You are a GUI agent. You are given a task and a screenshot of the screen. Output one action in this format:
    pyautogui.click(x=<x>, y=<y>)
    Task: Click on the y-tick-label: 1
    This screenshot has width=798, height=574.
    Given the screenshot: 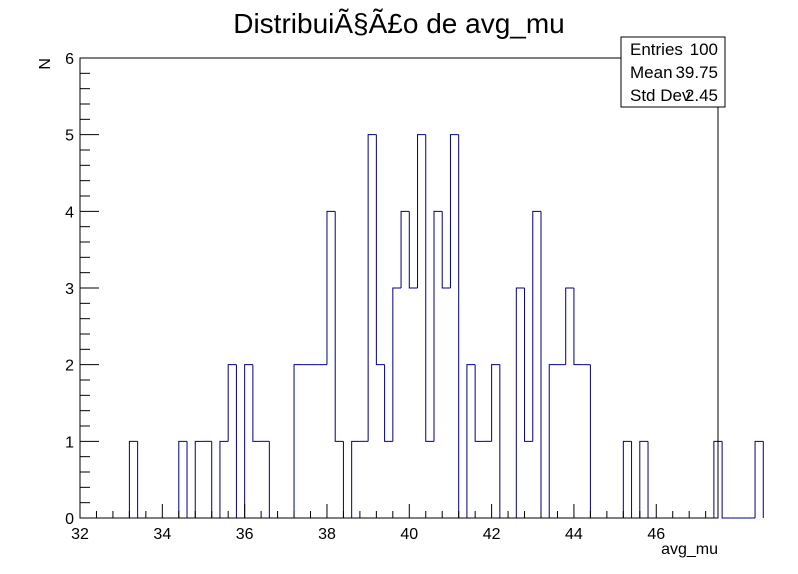 What is the action you would take?
    pyautogui.click(x=69, y=442)
    